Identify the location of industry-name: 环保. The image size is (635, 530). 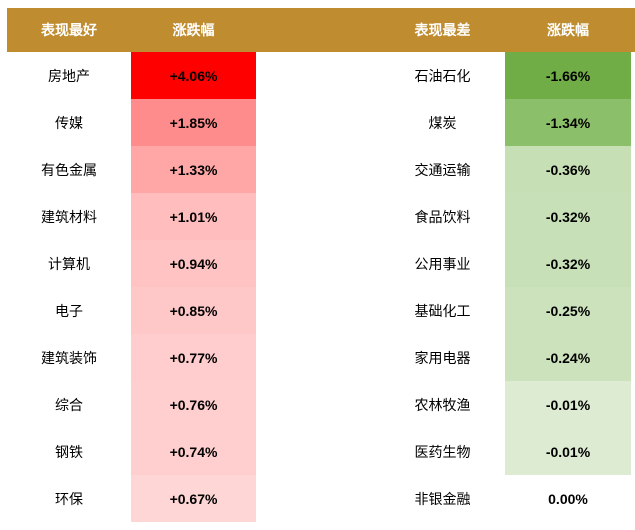
(69, 498).